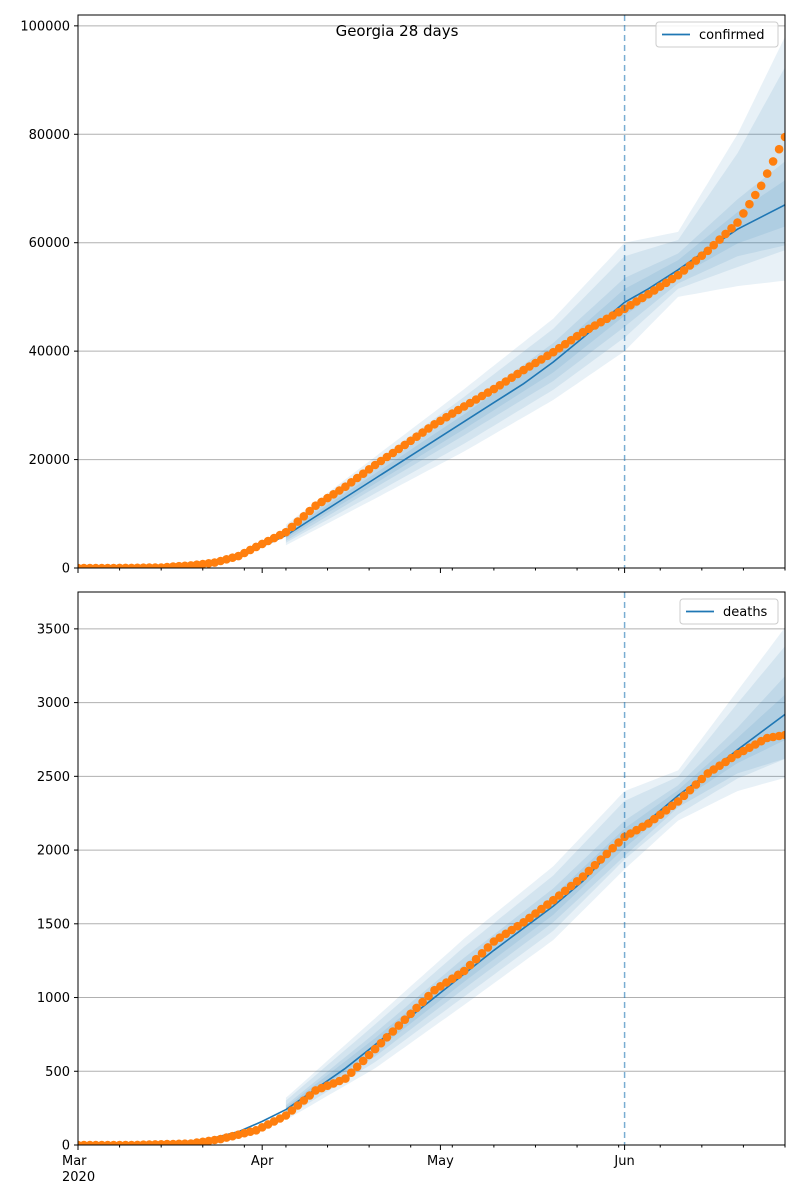  Describe the element at coordinates (53, 851) in the screenshot. I see `y-tick-label: 2000` at that location.